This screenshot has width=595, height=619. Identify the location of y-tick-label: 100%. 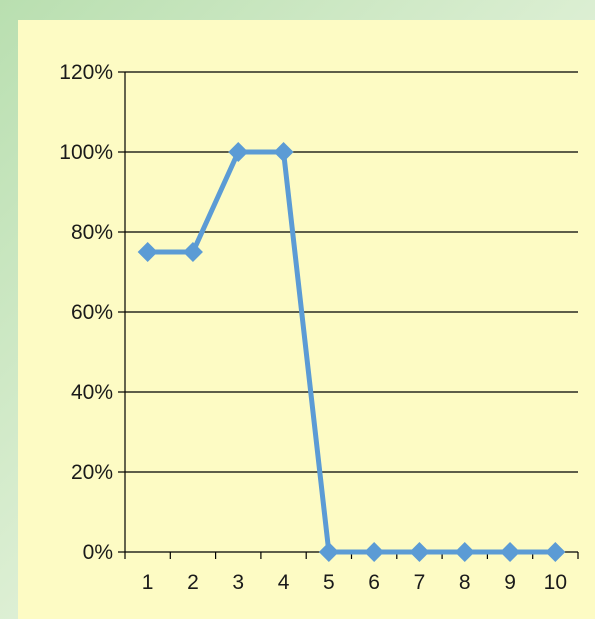
(86, 152).